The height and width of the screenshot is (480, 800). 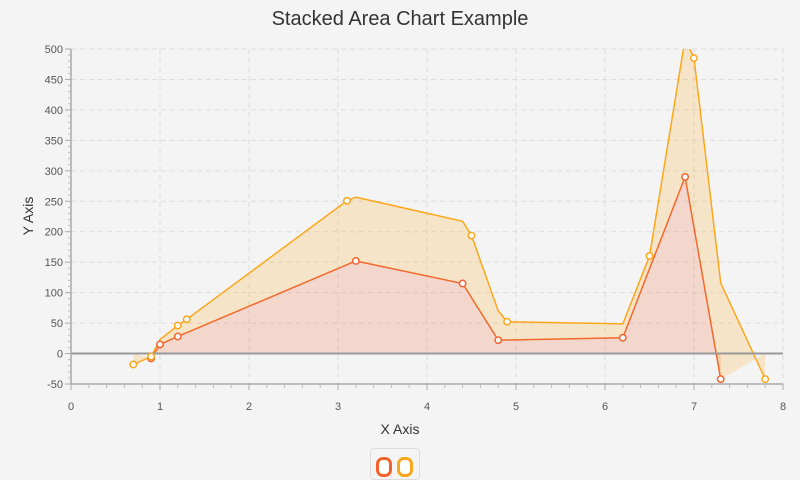 I want to click on y-tick-label: 350, so click(x=54, y=141).